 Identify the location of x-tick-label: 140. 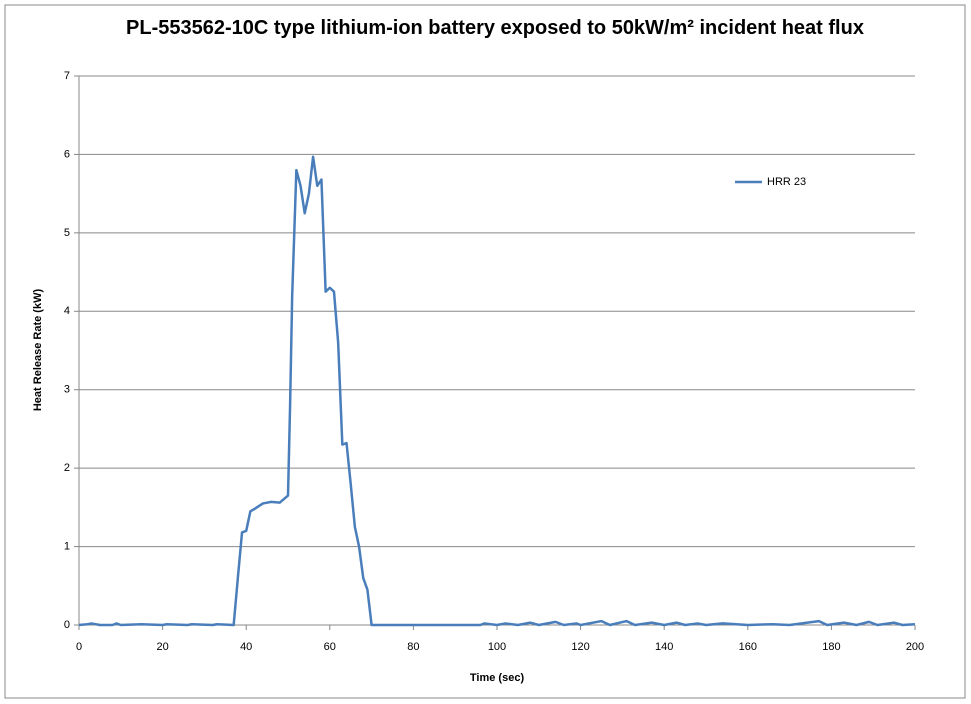
(664, 647).